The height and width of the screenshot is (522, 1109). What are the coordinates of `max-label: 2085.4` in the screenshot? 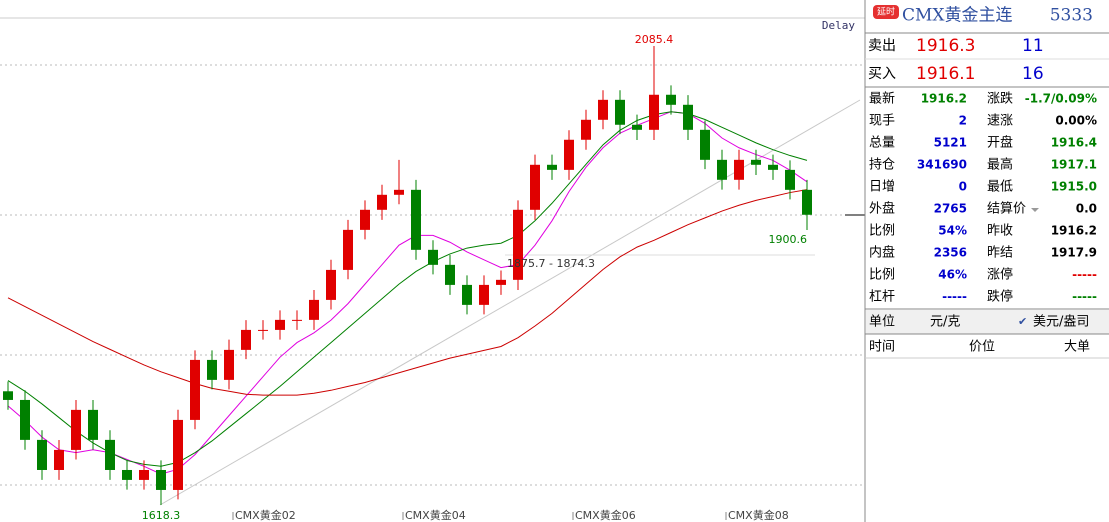 It's located at (654, 39).